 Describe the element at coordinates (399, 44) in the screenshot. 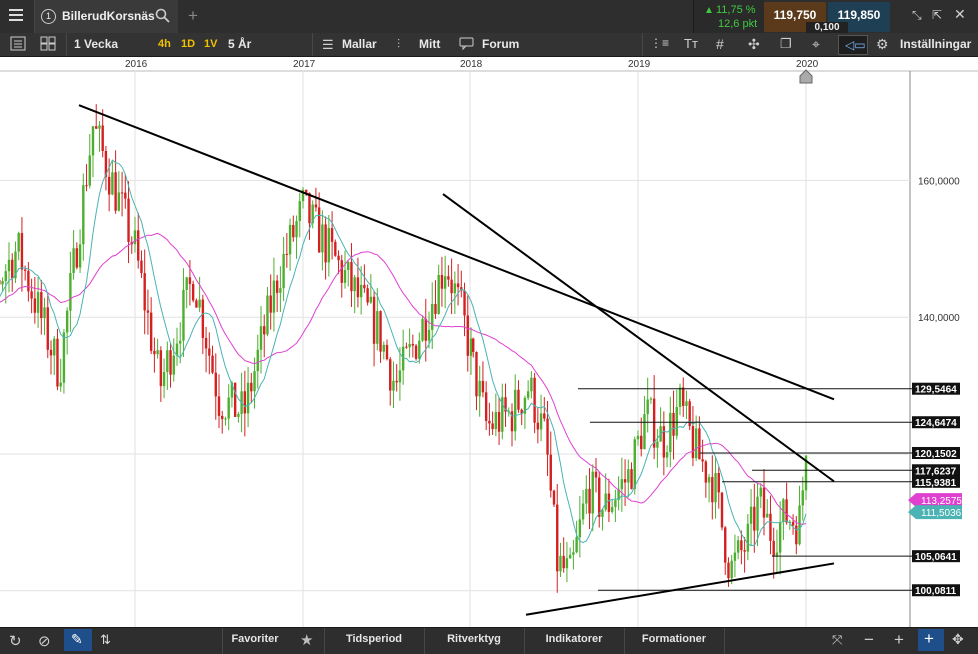

I see `mine-icon: ⫶` at that location.